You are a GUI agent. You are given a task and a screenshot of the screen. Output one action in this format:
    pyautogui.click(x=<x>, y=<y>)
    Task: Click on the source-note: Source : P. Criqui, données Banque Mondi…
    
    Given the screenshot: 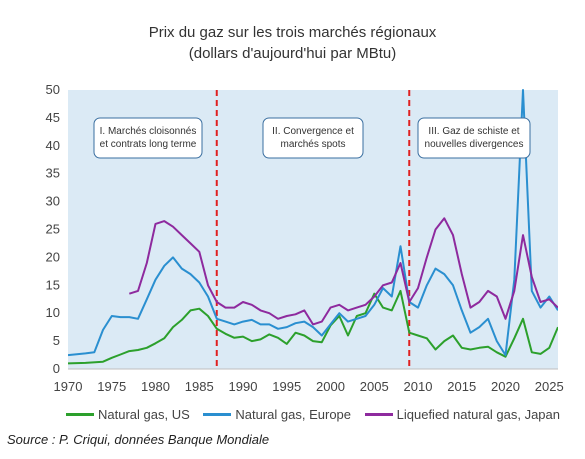 What is the action you would take?
    pyautogui.click(x=138, y=439)
    